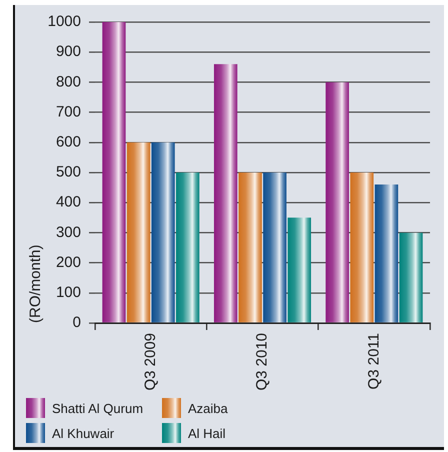  What do you see at coordinates (68, 111) in the screenshot?
I see `y-tick-label: 700` at bounding box center [68, 111].